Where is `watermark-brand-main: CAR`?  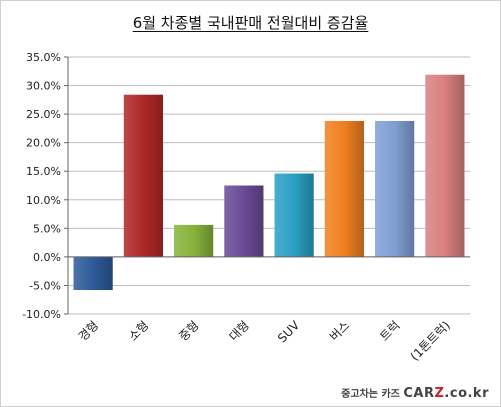 watermark-brand-main: CAR is located at coordinates (419, 393).